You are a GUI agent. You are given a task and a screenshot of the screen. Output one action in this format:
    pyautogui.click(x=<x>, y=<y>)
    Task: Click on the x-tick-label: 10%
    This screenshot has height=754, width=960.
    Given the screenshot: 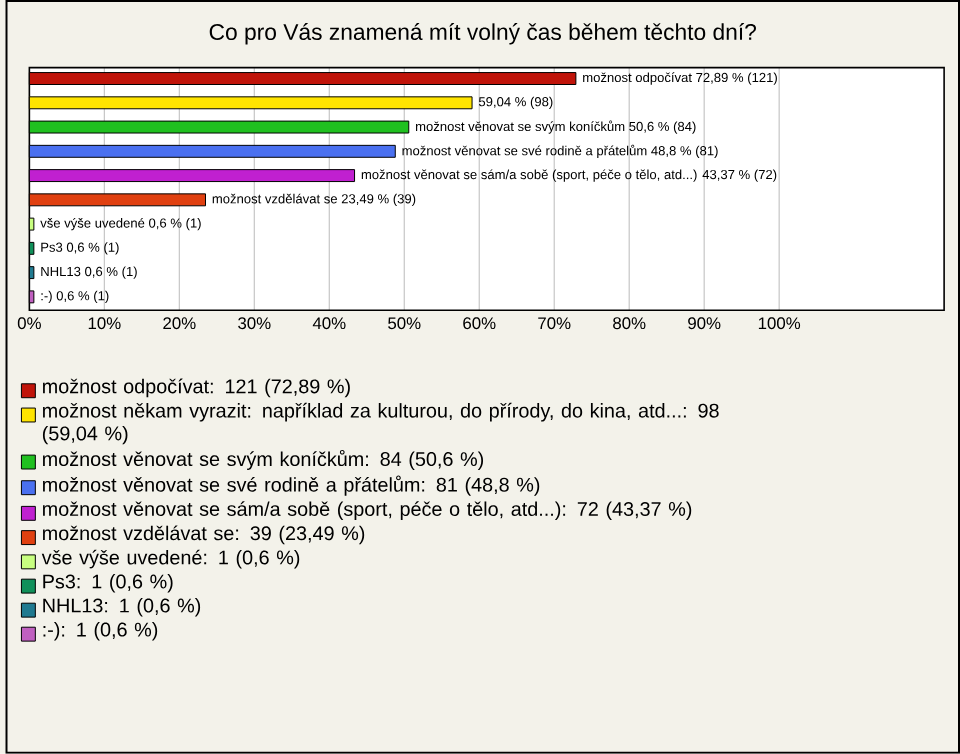 What is the action you would take?
    pyautogui.click(x=104, y=323)
    